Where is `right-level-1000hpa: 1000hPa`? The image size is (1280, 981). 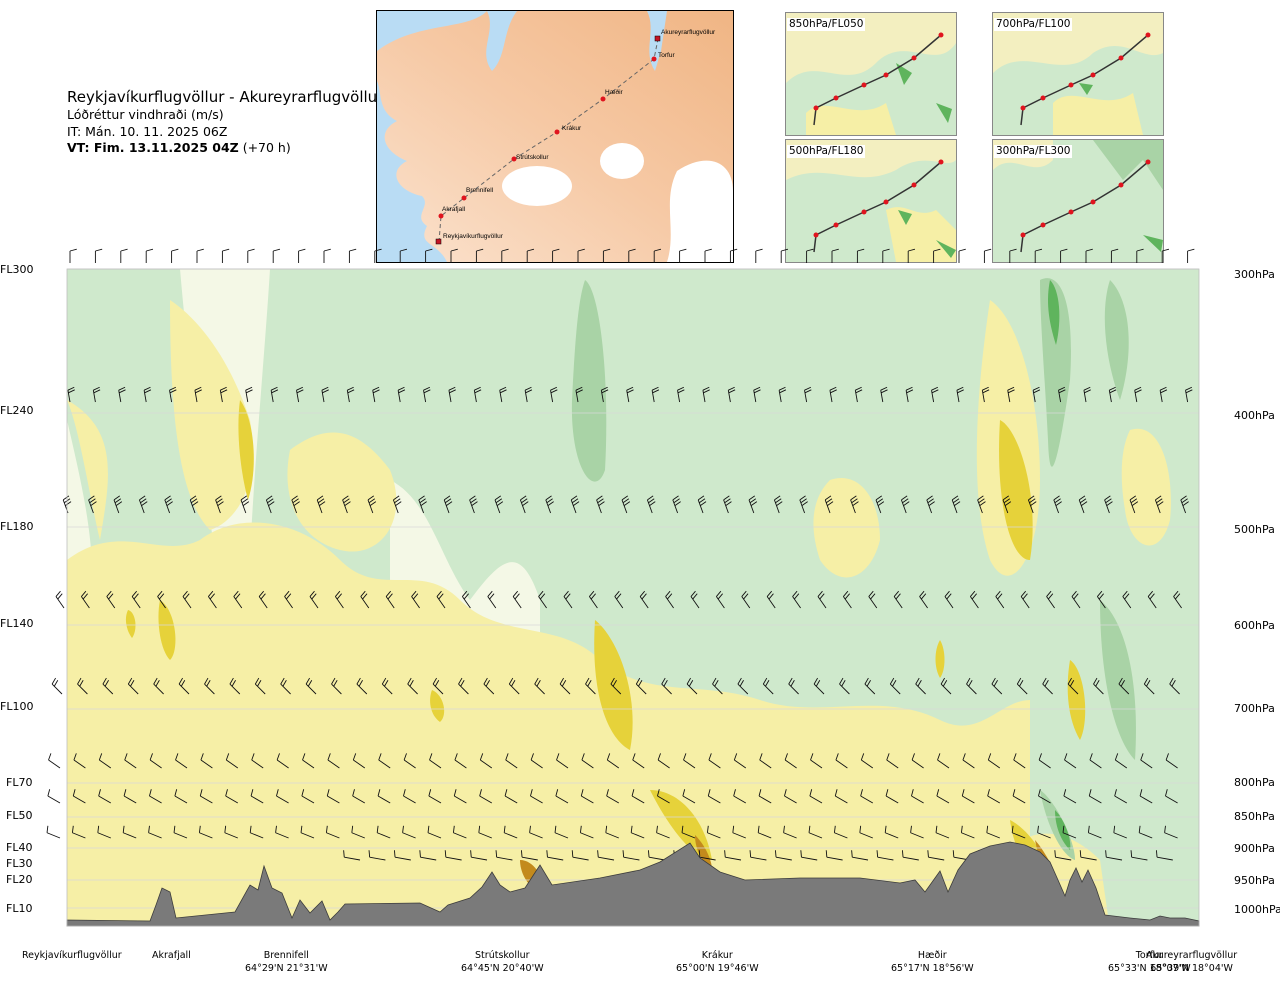
right-level-1000hpa: 1000hPa is located at coordinates (1257, 909).